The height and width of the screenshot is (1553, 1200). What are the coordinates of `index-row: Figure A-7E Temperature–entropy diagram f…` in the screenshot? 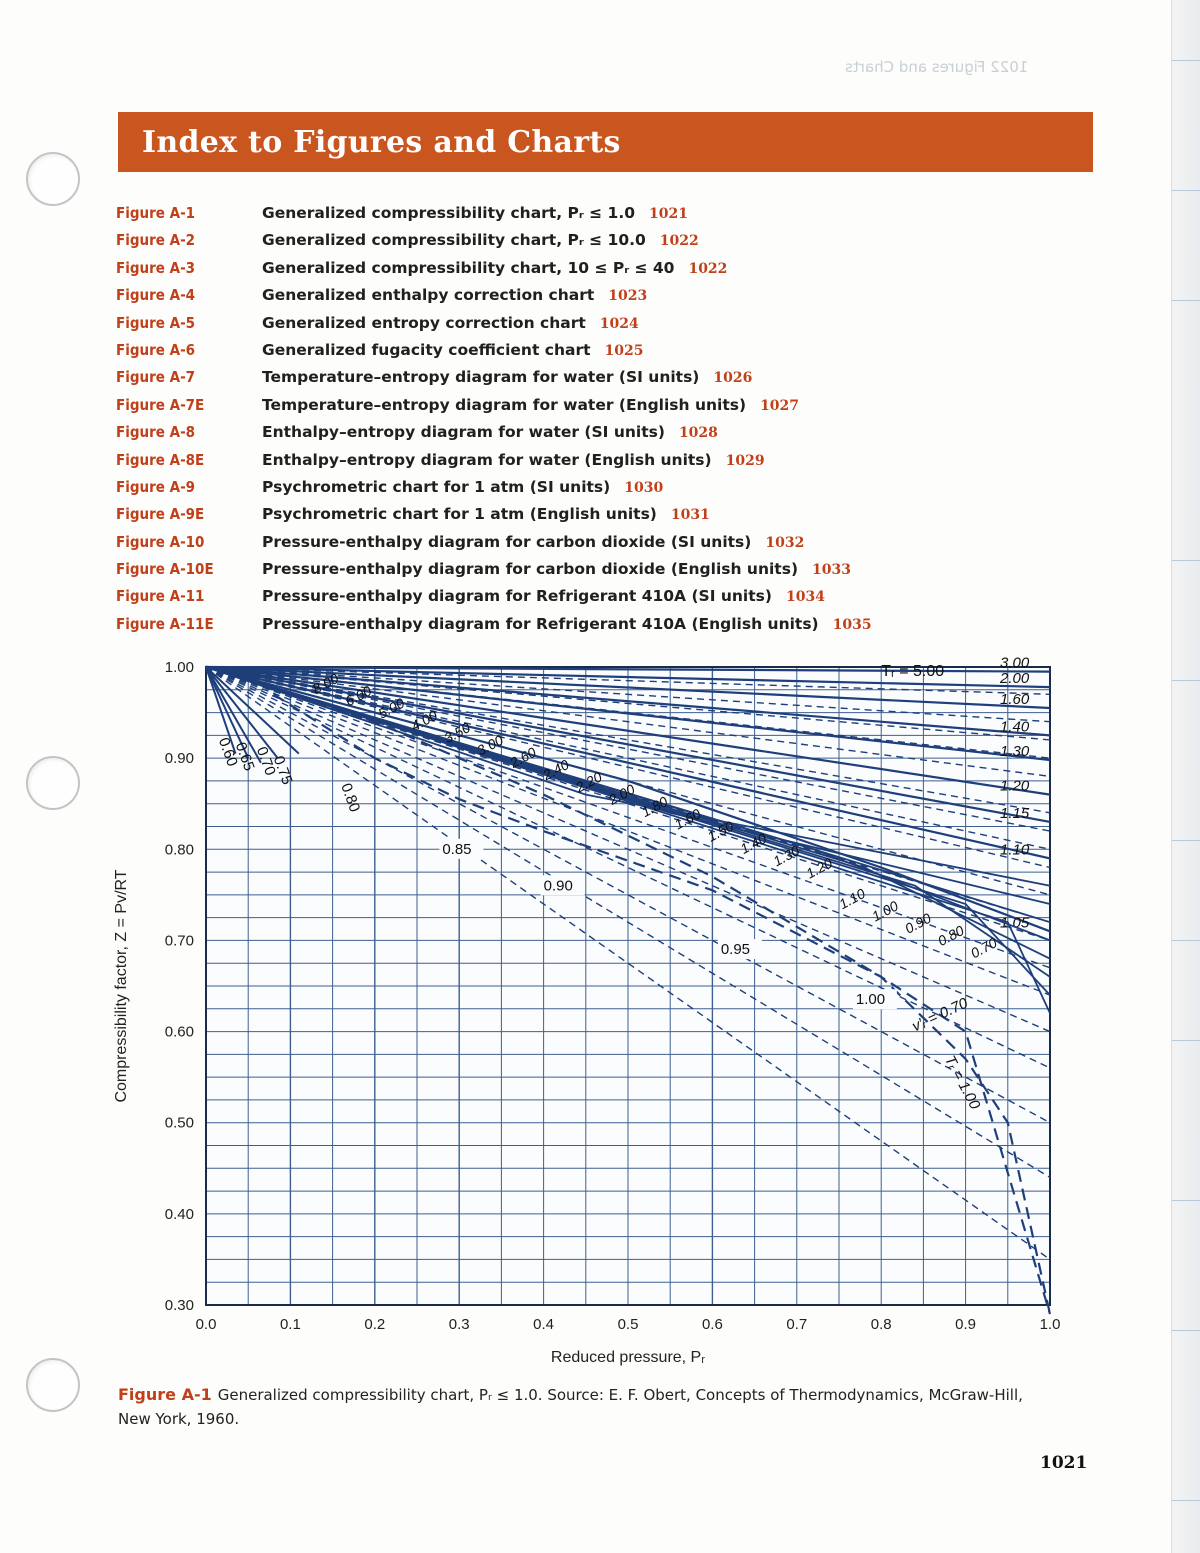 It's located at (516, 405).